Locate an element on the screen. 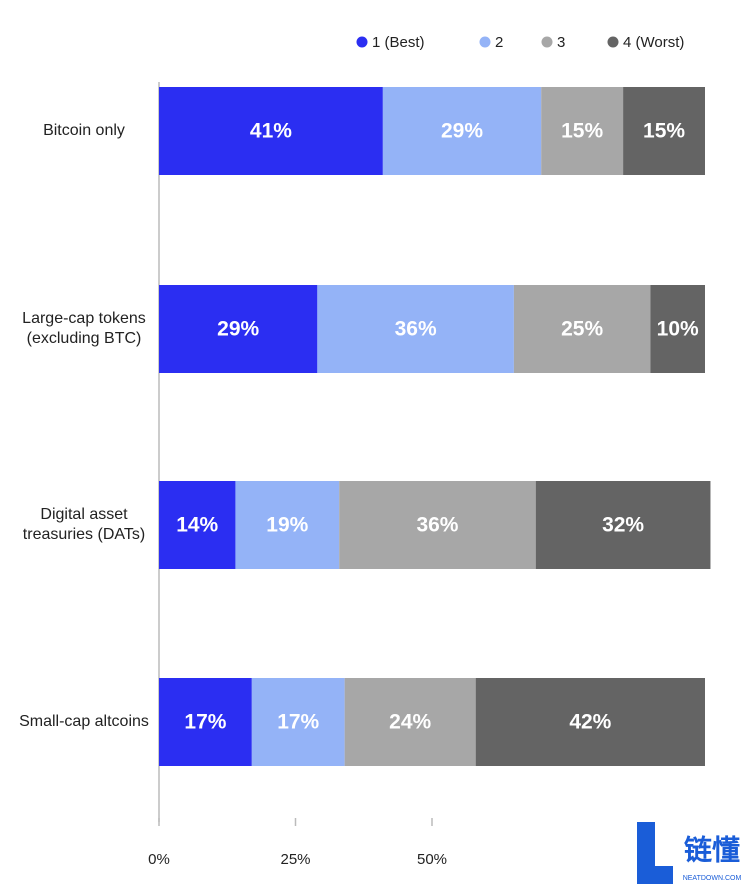  x-tick-label: 25% is located at coordinates (295, 859).